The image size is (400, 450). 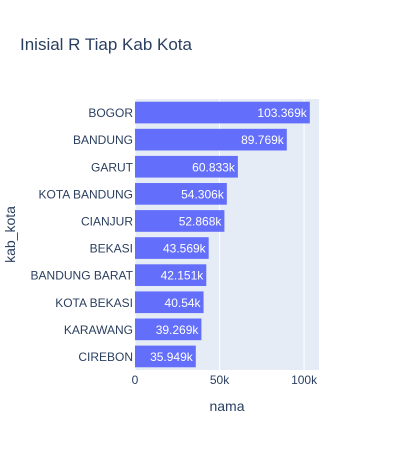 What do you see at coordinates (282, 113) in the screenshot?
I see `bar-value-label: 103.369k` at bounding box center [282, 113].